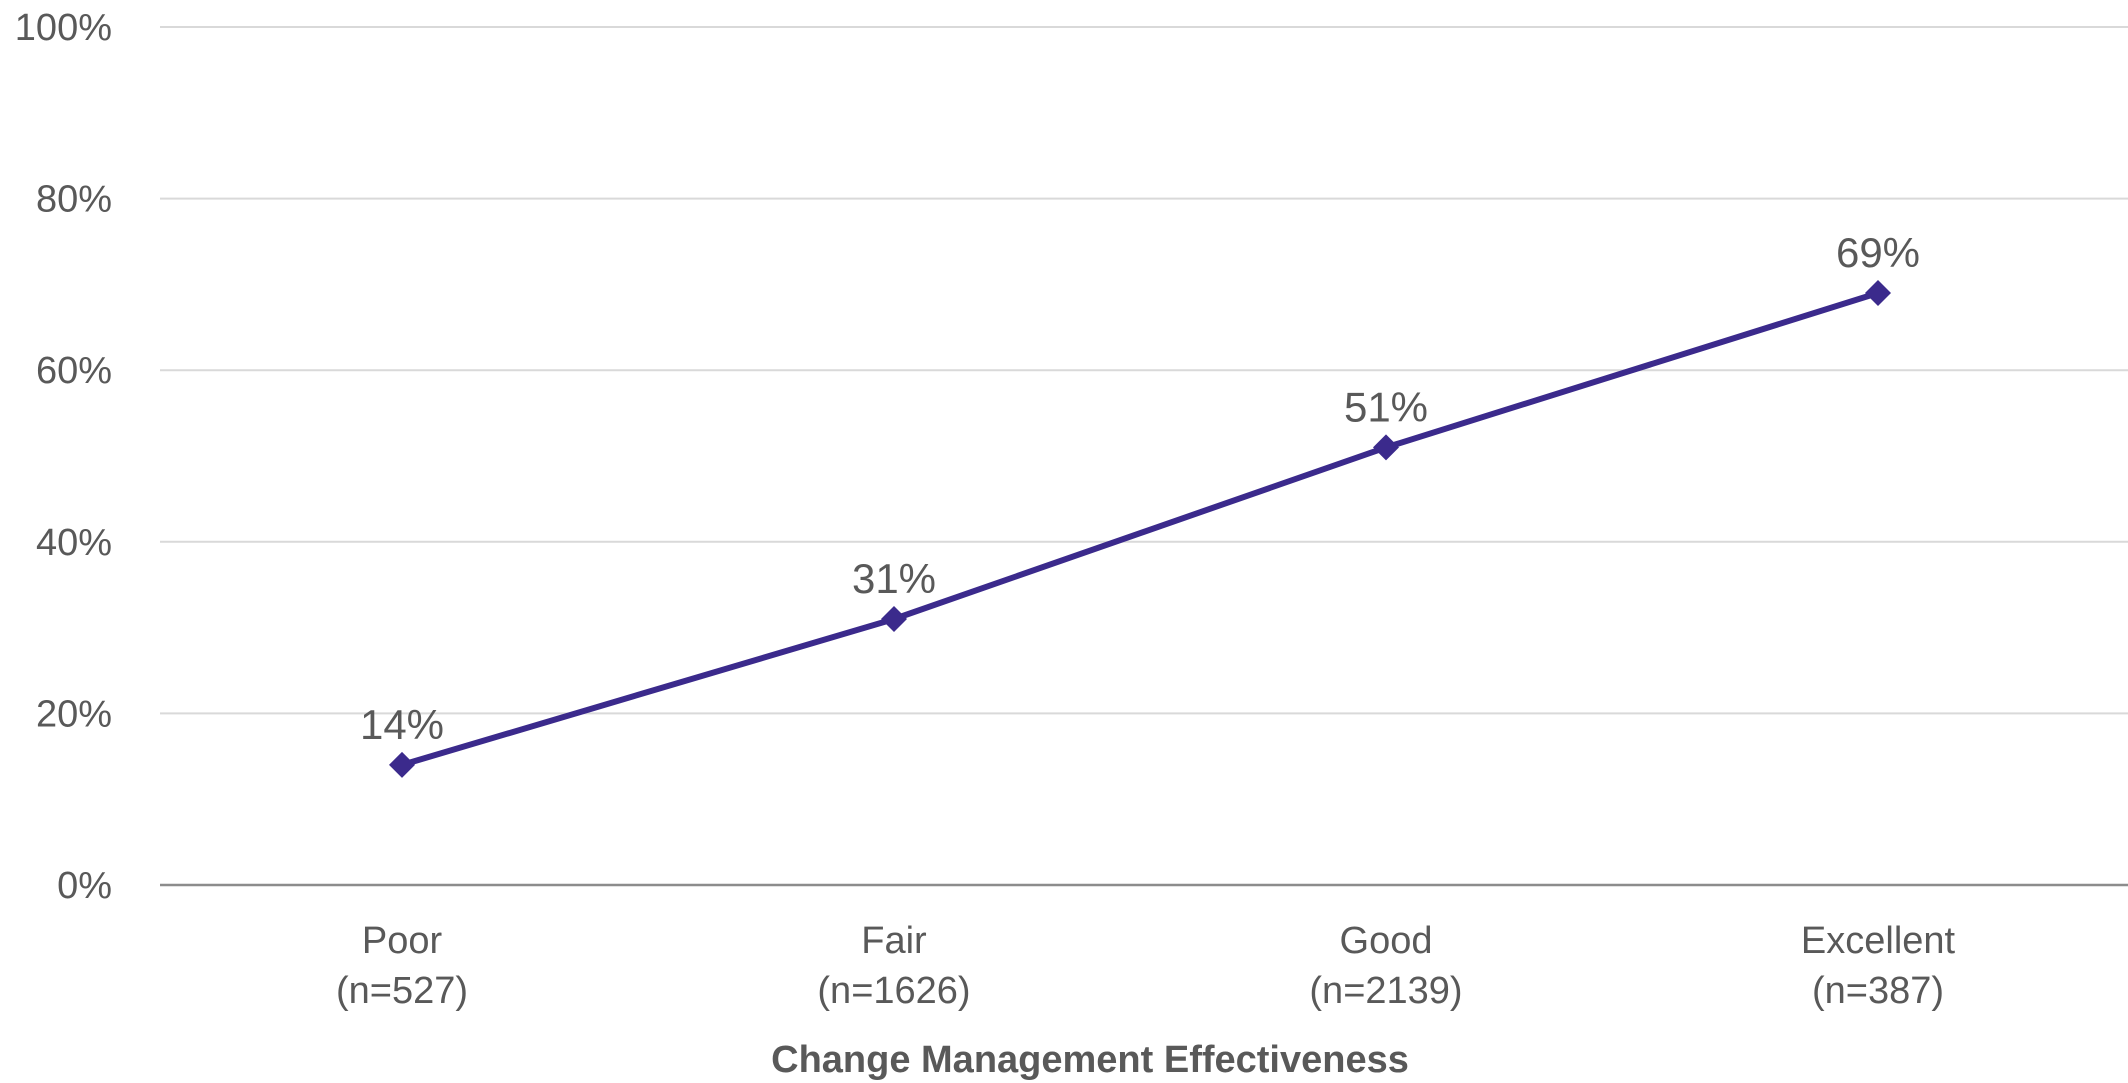 The image size is (2128, 1083). Describe the element at coordinates (402, 991) in the screenshot. I see `x-tick-sublabel: (n=527)` at that location.